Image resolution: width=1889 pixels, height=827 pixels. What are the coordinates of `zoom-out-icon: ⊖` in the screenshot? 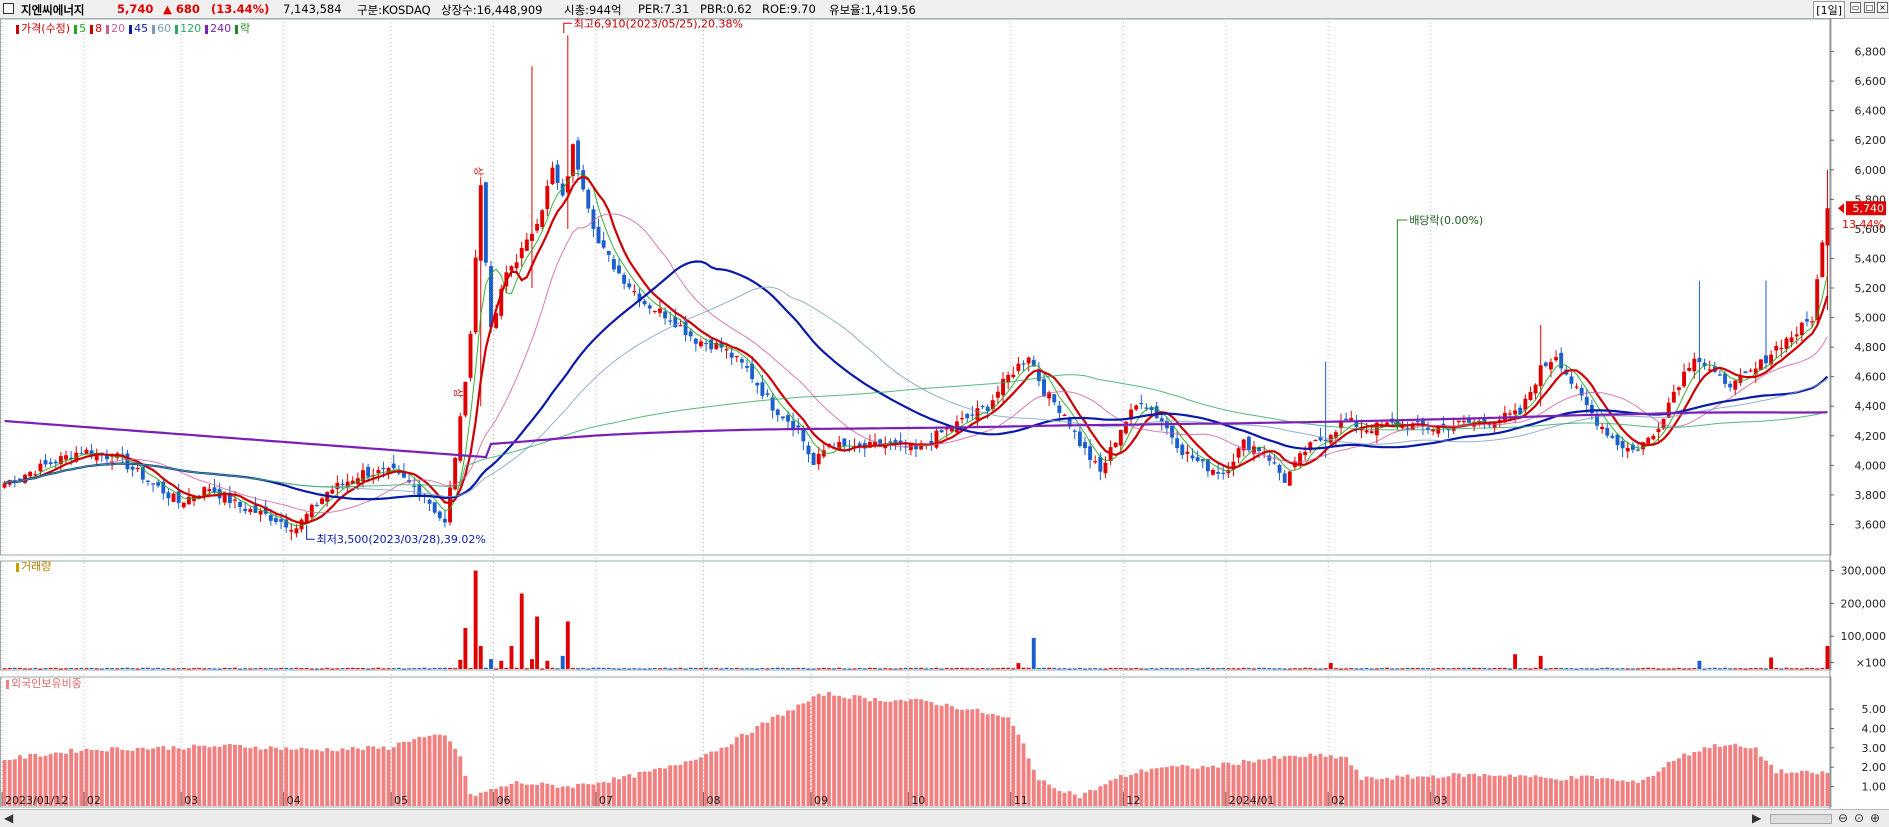 It's located at (1843, 818).